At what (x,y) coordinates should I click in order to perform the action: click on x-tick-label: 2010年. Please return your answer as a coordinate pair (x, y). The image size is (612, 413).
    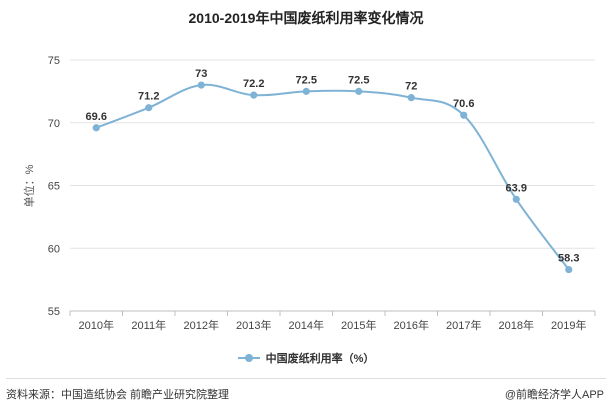
    Looking at the image, I should click on (96, 325).